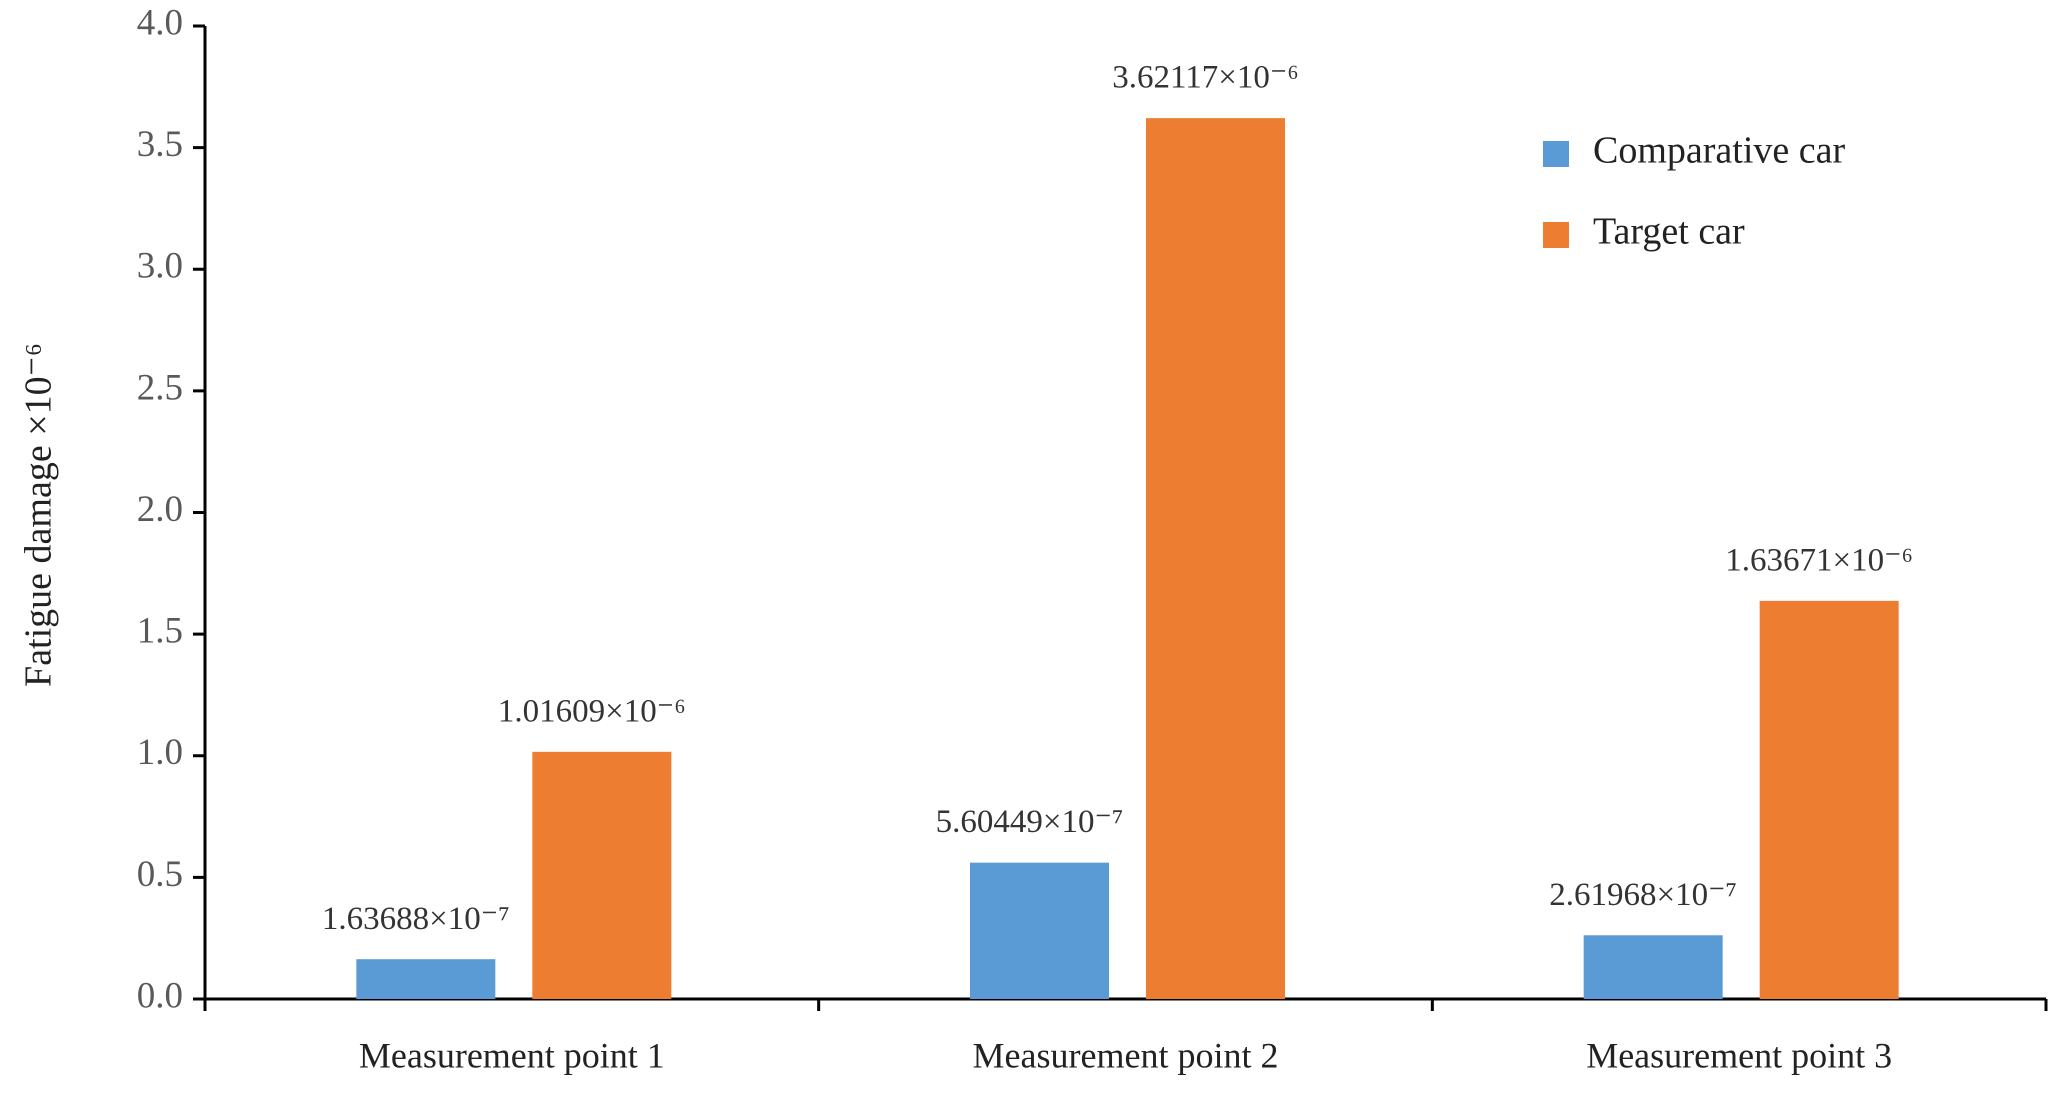  I want to click on value-label: 3.62117×10⁻⁶, so click(1205, 78).